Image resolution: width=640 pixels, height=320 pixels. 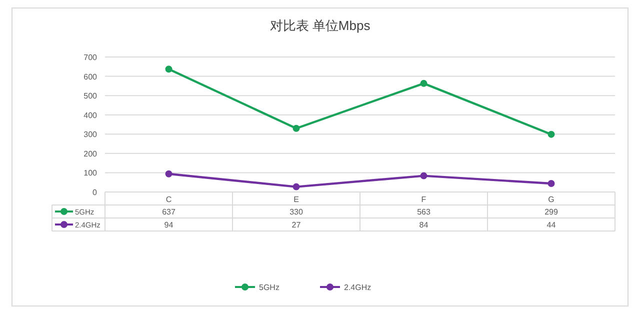 I want to click on x-tick-label: F, so click(x=423, y=199).